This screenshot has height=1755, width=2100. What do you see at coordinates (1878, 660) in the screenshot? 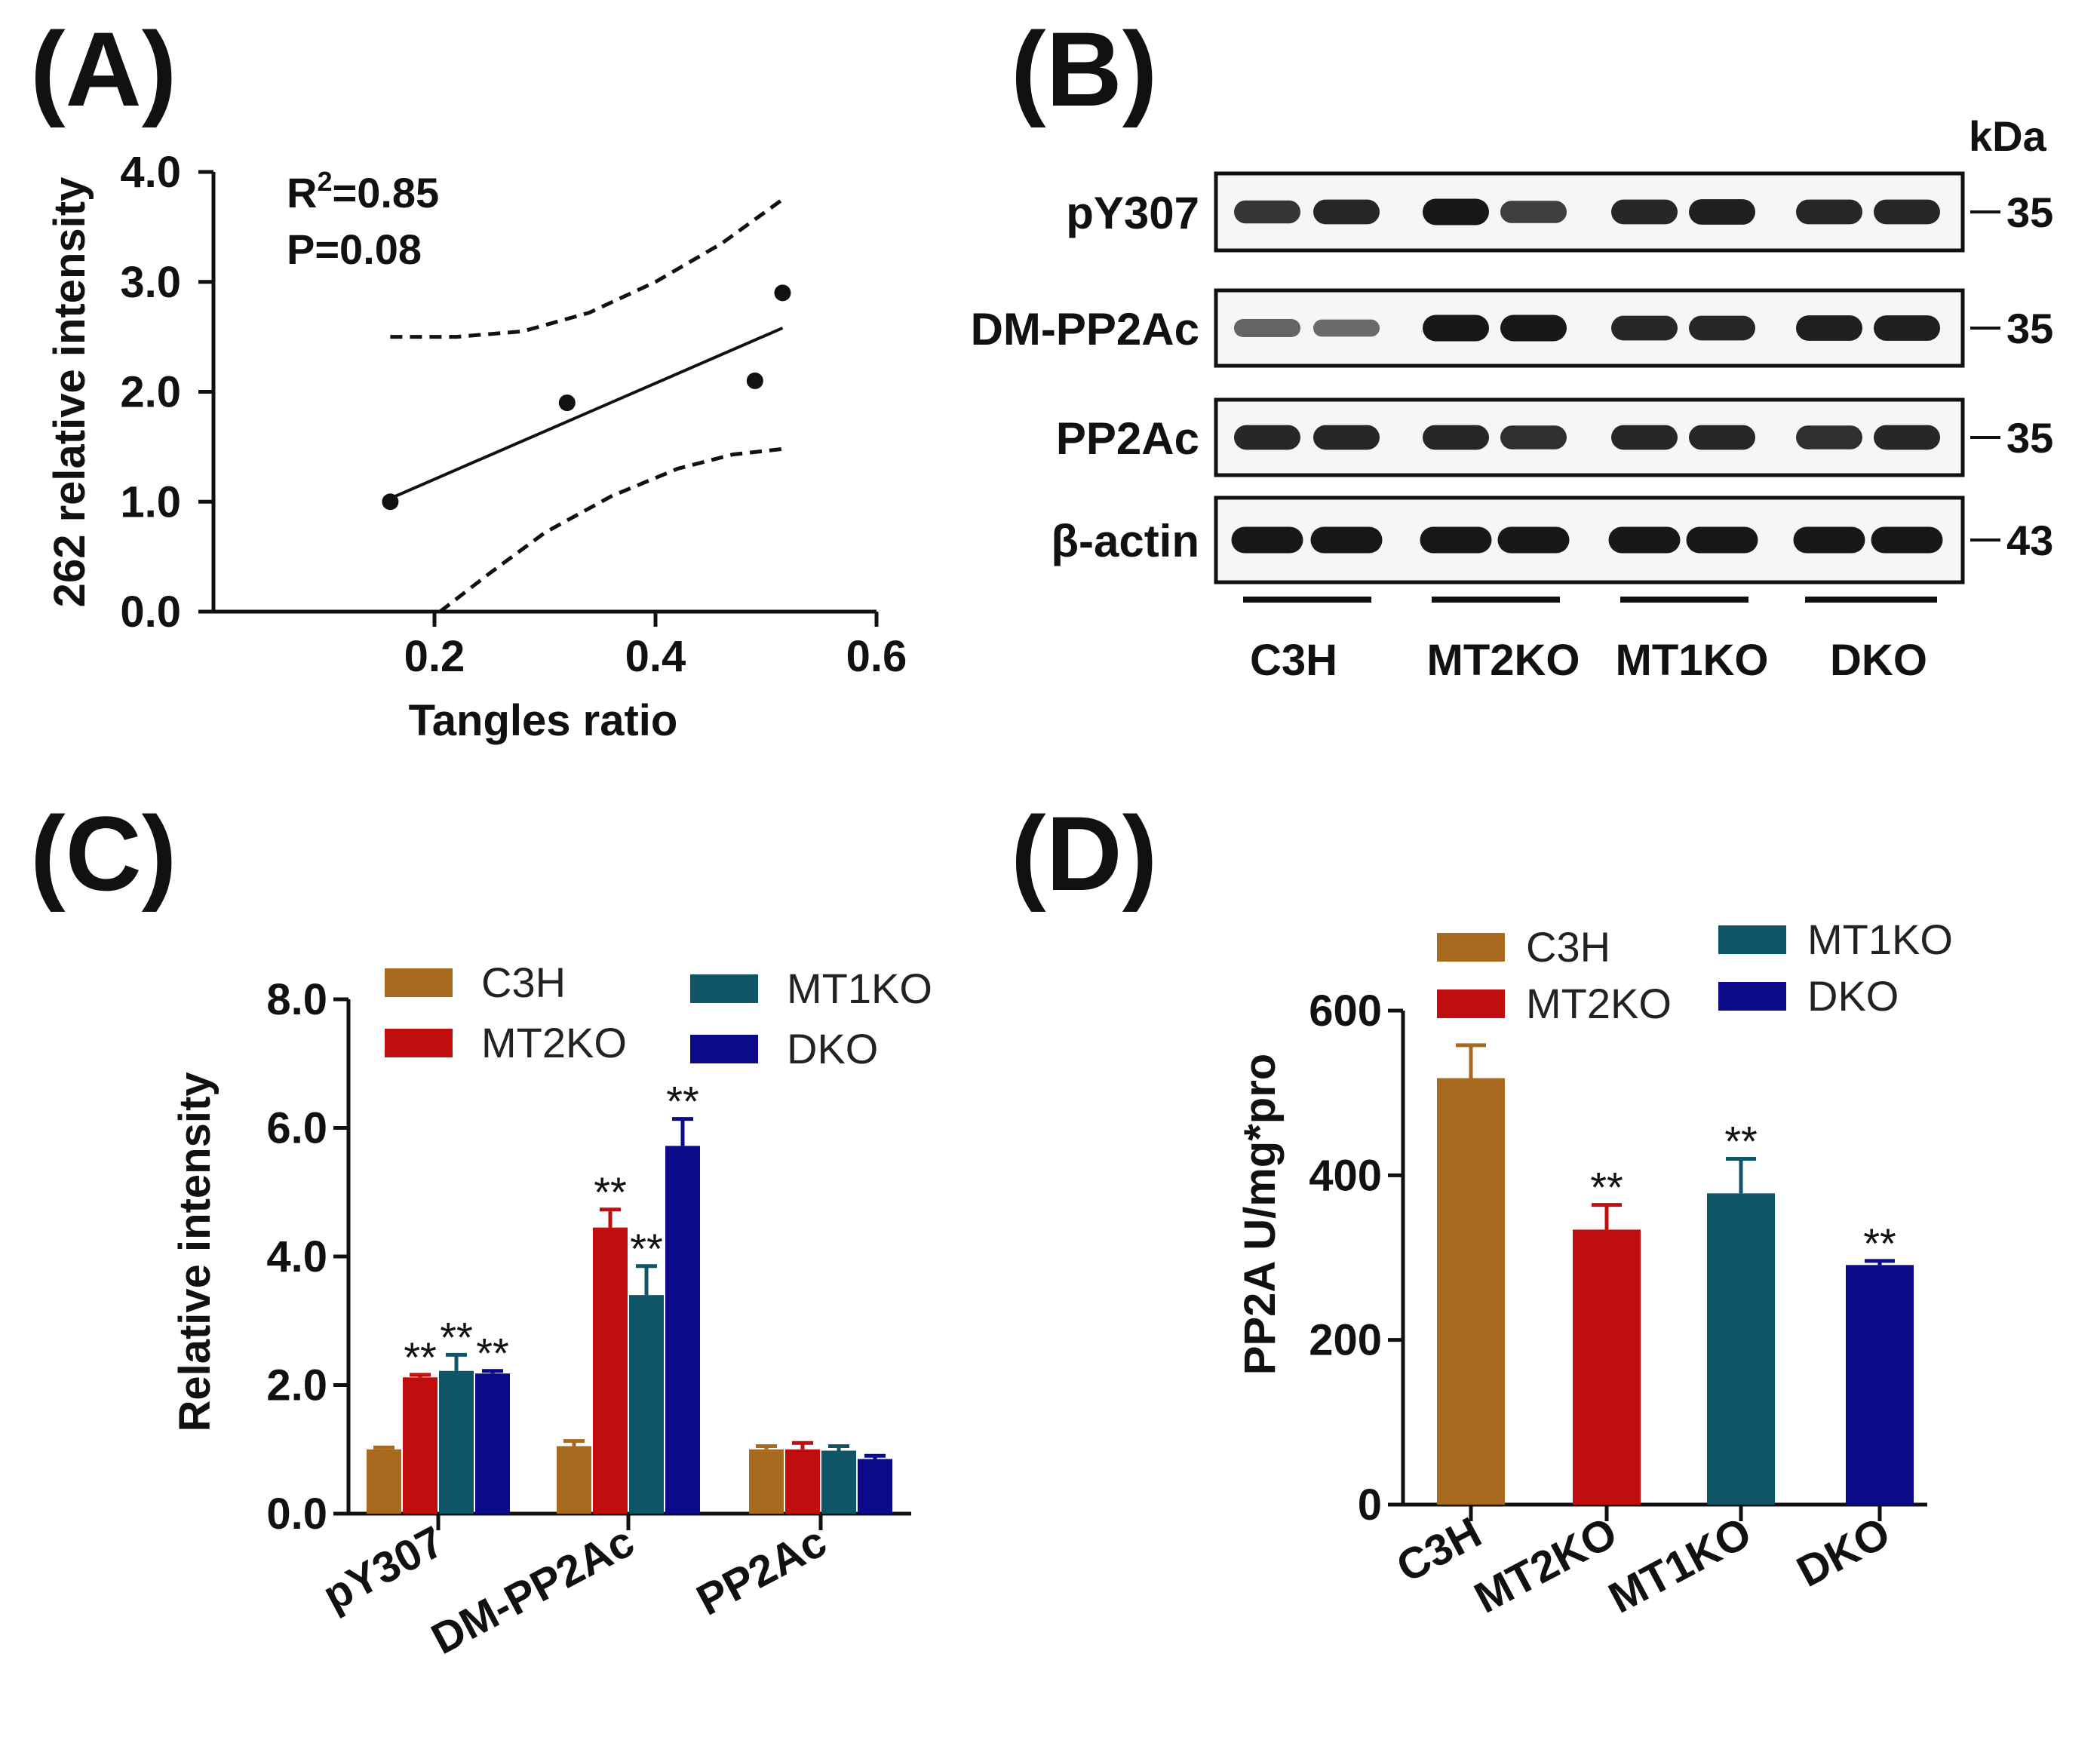
I see `group-label: DKO` at bounding box center [1878, 660].